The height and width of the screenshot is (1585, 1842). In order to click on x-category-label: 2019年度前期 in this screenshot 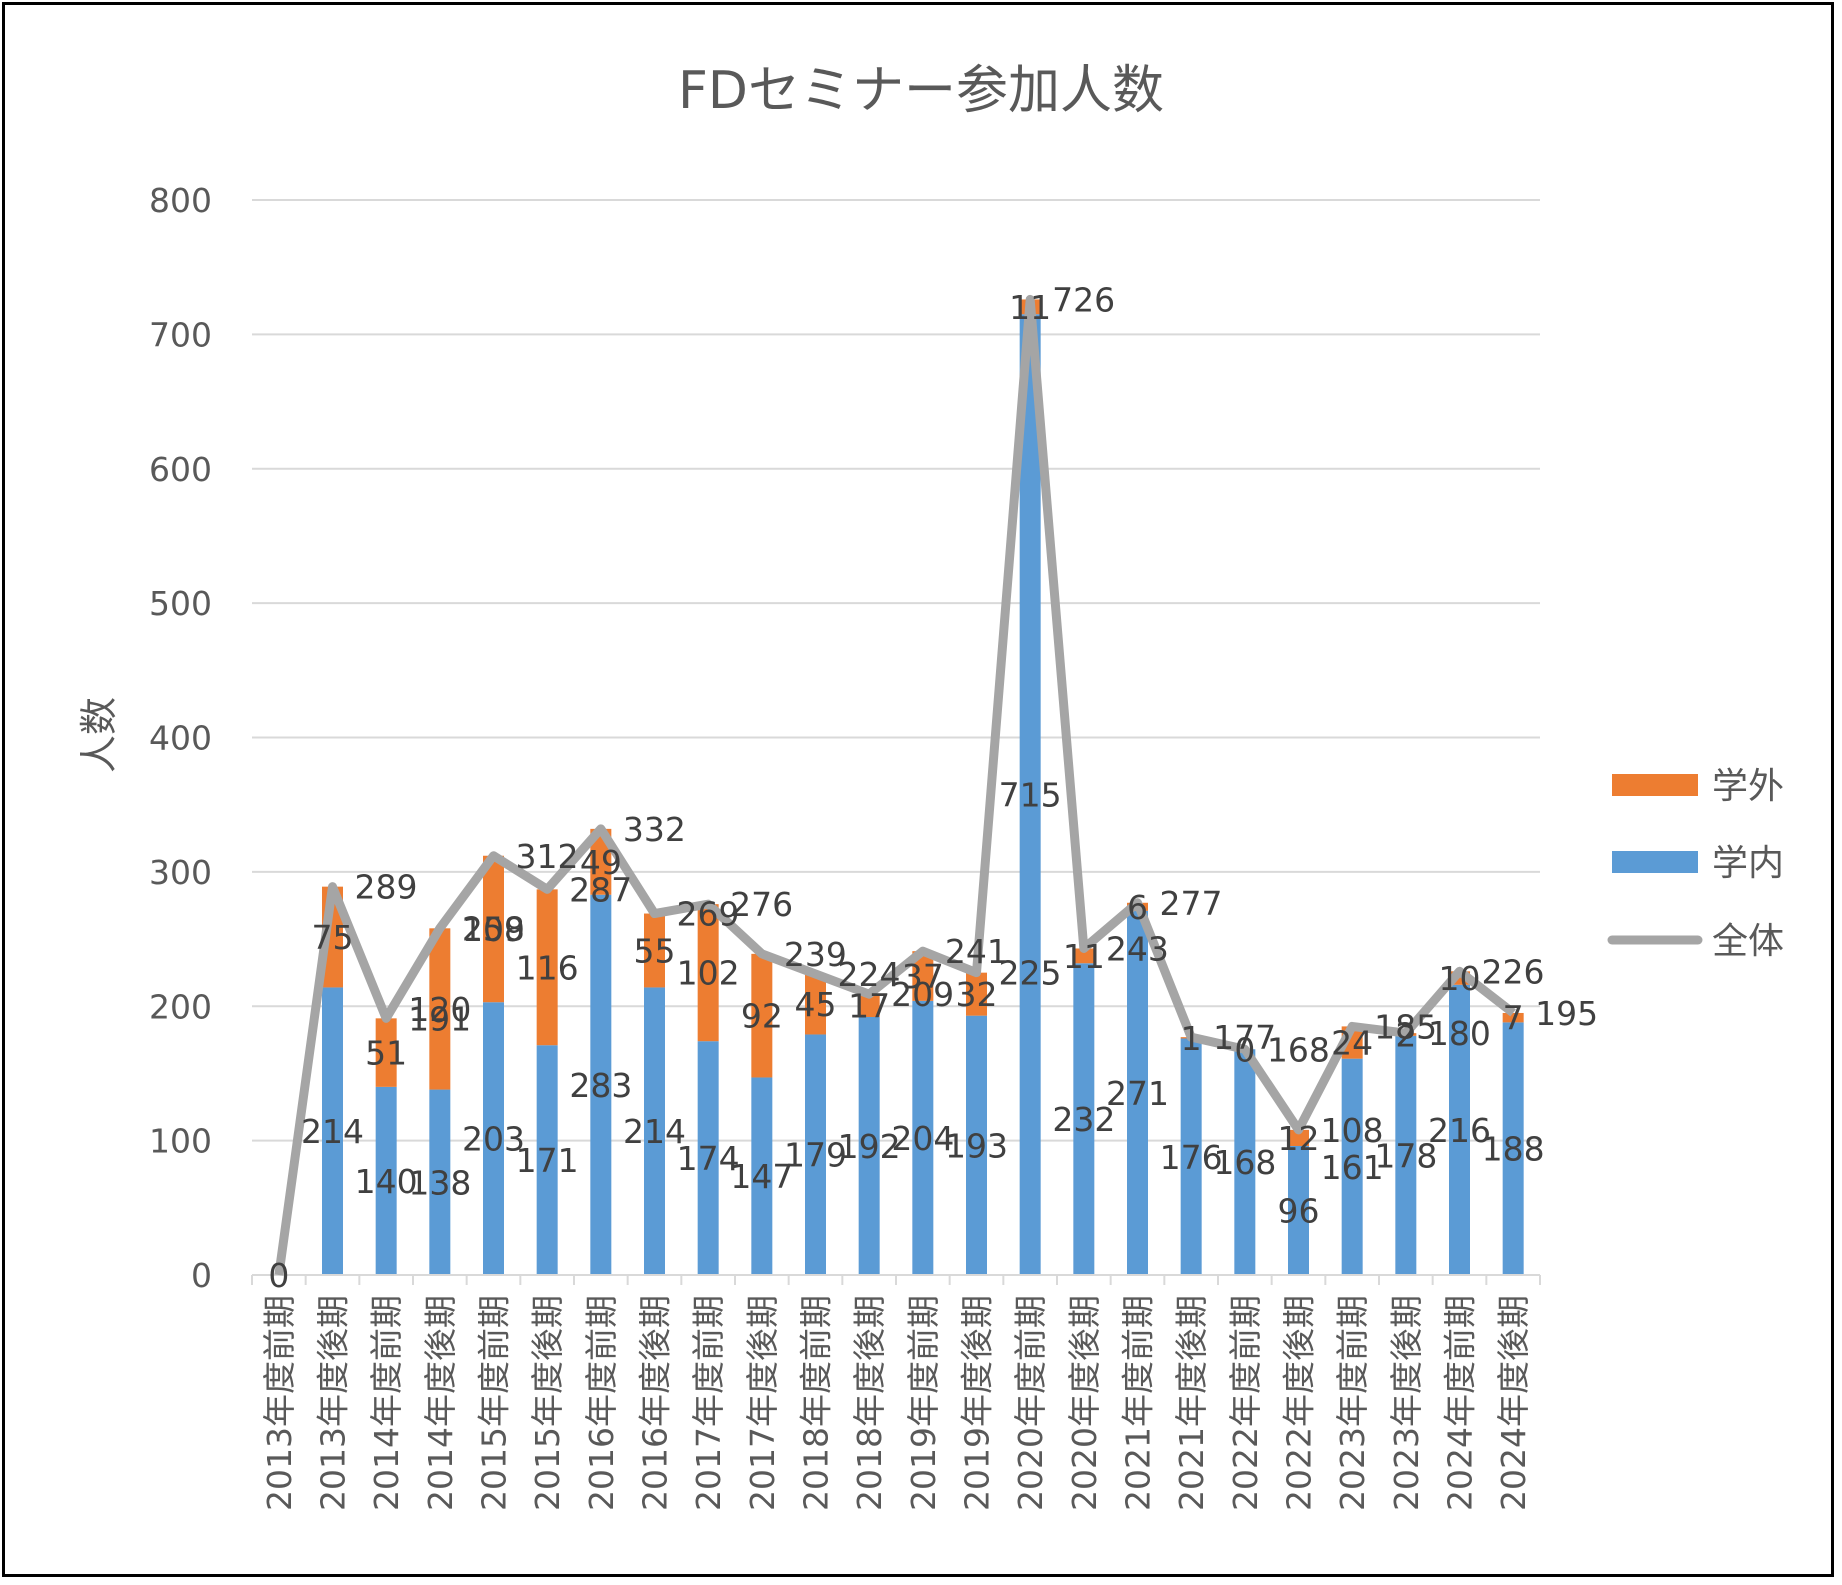, I will do `click(923, 1403)`.